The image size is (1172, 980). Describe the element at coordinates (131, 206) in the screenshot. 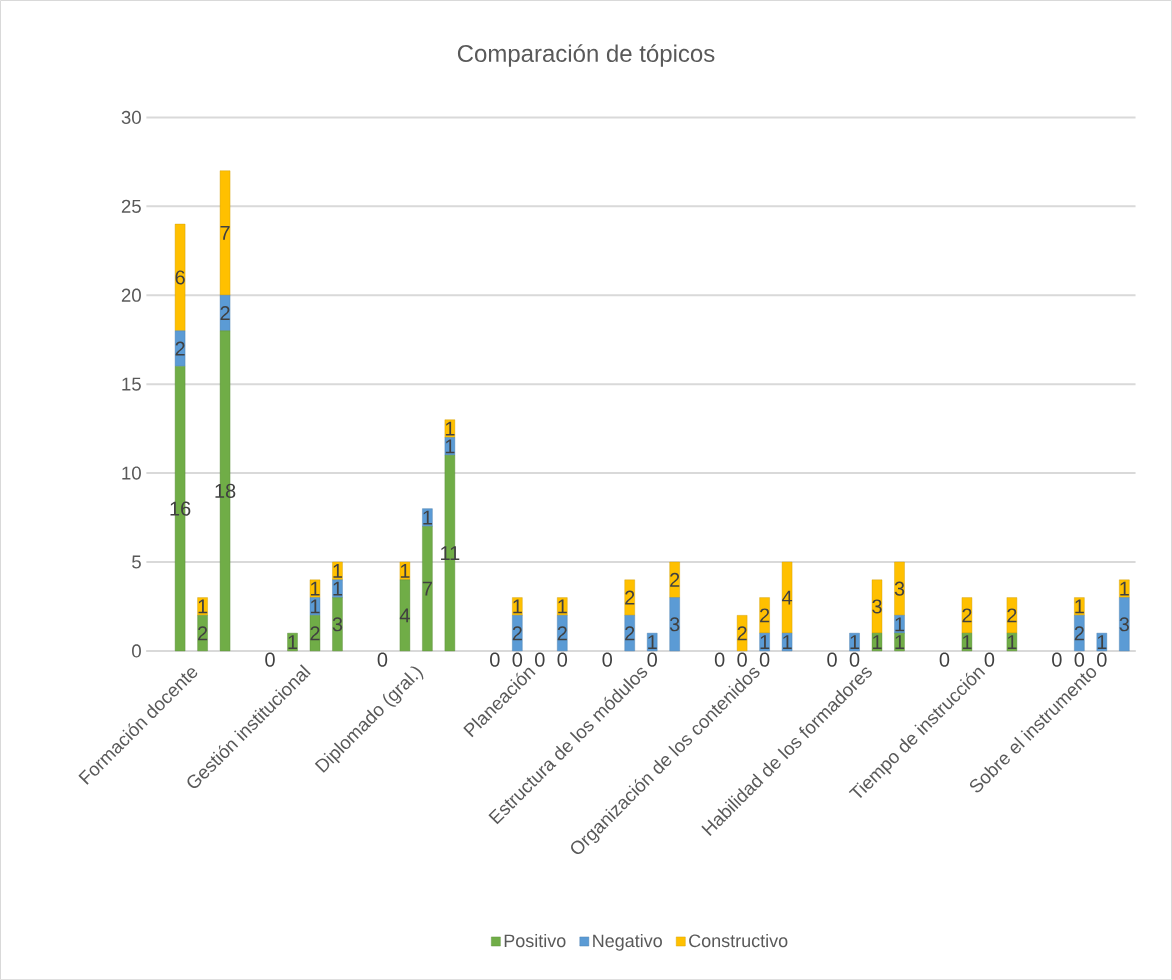

I see `y-tick-label: 25` at that location.